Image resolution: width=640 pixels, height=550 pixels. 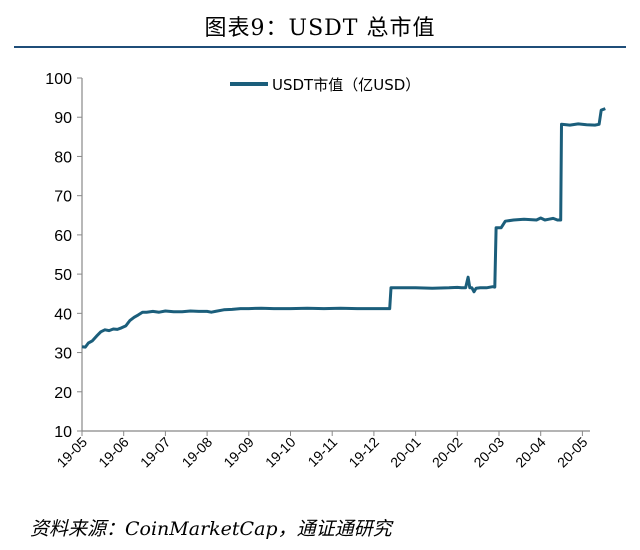 I want to click on y-tick-label: 70, so click(x=63, y=197).